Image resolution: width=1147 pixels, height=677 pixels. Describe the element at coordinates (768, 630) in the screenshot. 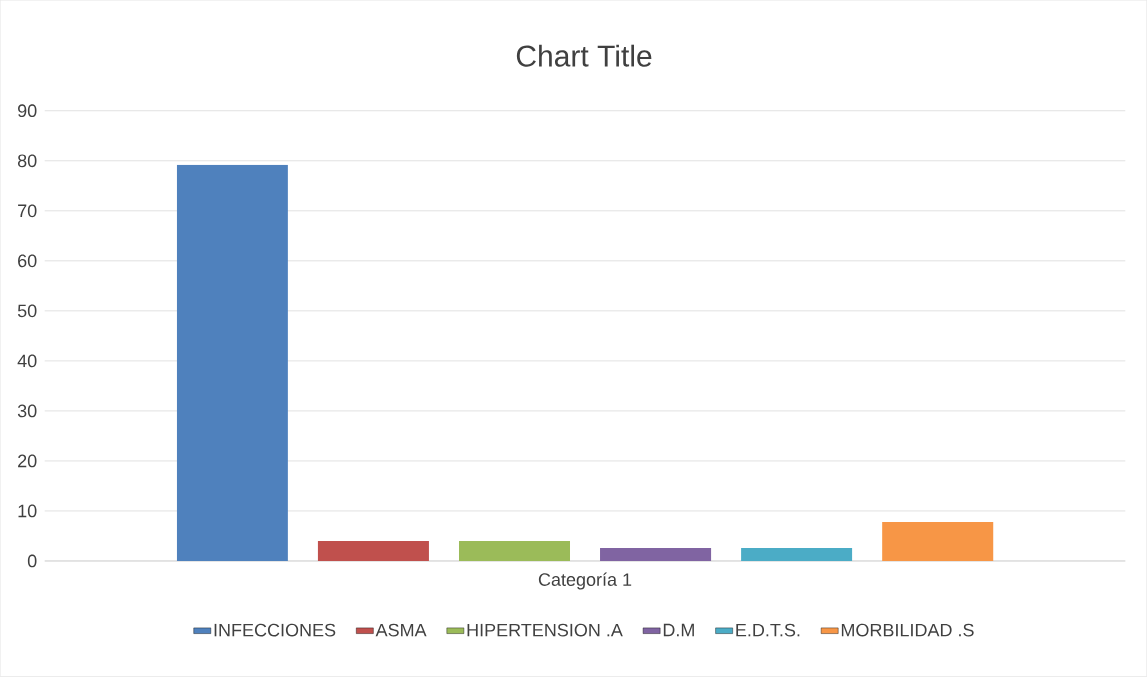

I see `legend-label: E.D.T.S.` at that location.